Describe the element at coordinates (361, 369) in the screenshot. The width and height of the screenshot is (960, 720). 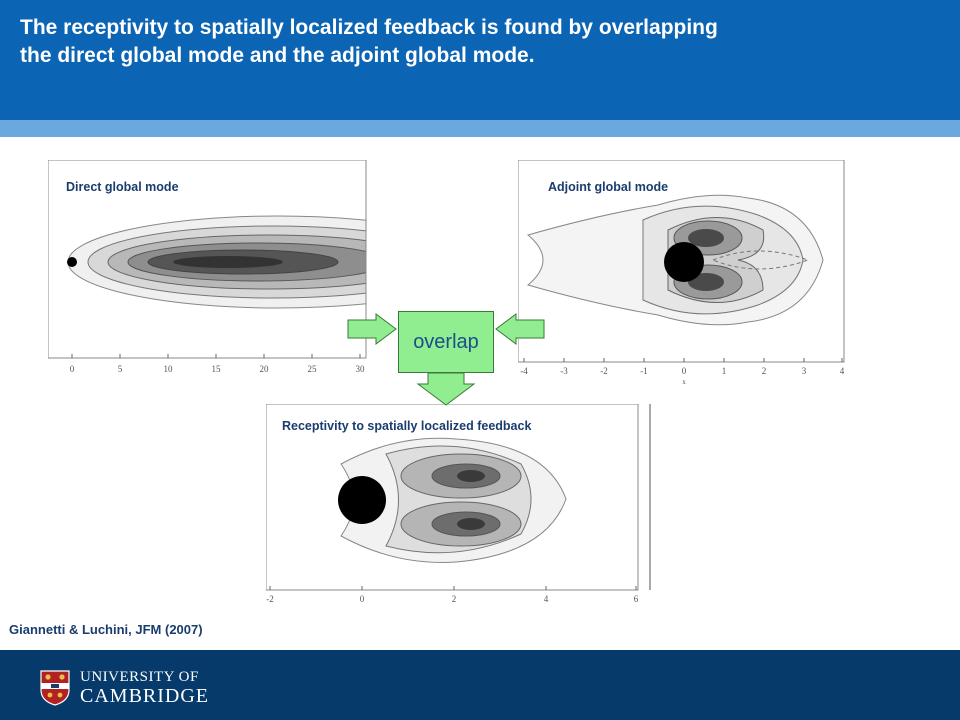
I see `direct-x-tick: 30` at that location.